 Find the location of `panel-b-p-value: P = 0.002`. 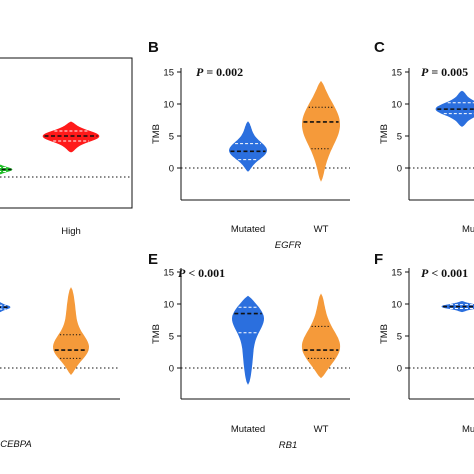

panel-b-p-value: P = 0.002 is located at coordinates (219, 72).